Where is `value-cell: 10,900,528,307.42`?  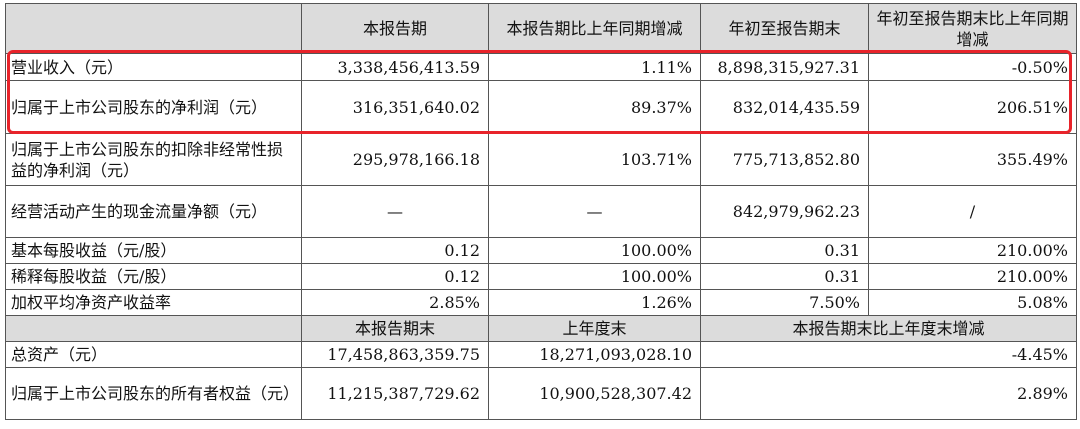
value-cell: 10,900,528,307.42 is located at coordinates (594, 393).